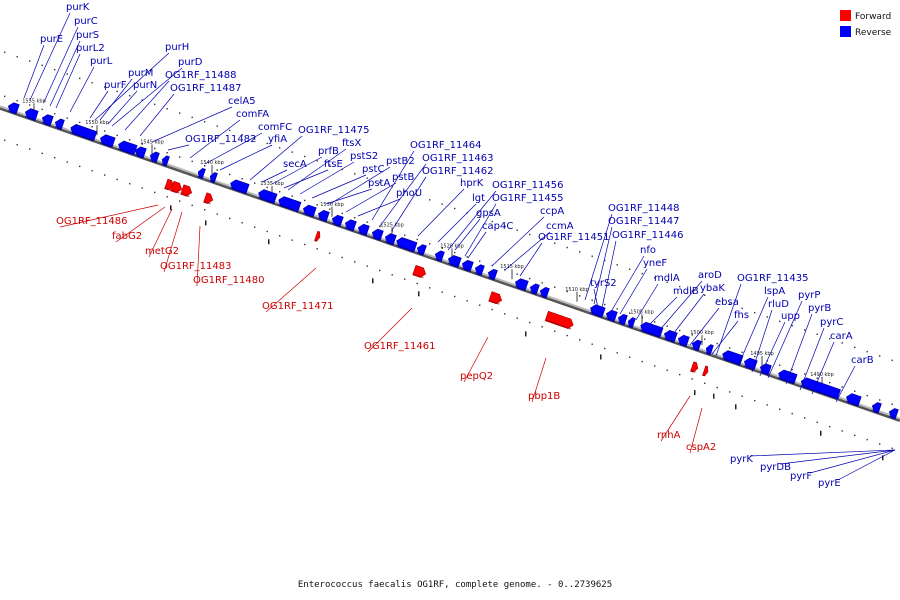  I want to click on gene-label-comfc: comFC, so click(275, 127).